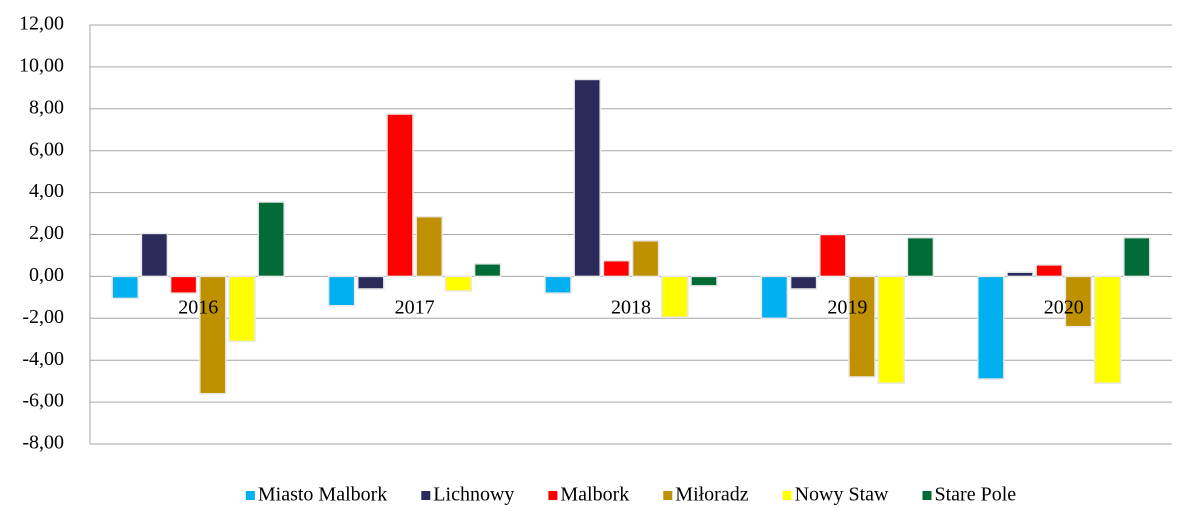  I want to click on y-tick-label: -4,00, so click(43, 359).